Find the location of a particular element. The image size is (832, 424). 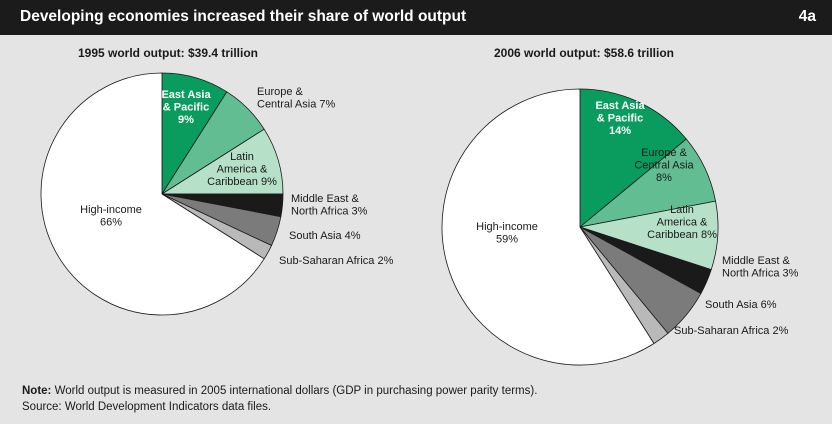

pie-slice-east-asia is located at coordinates (633, 158).